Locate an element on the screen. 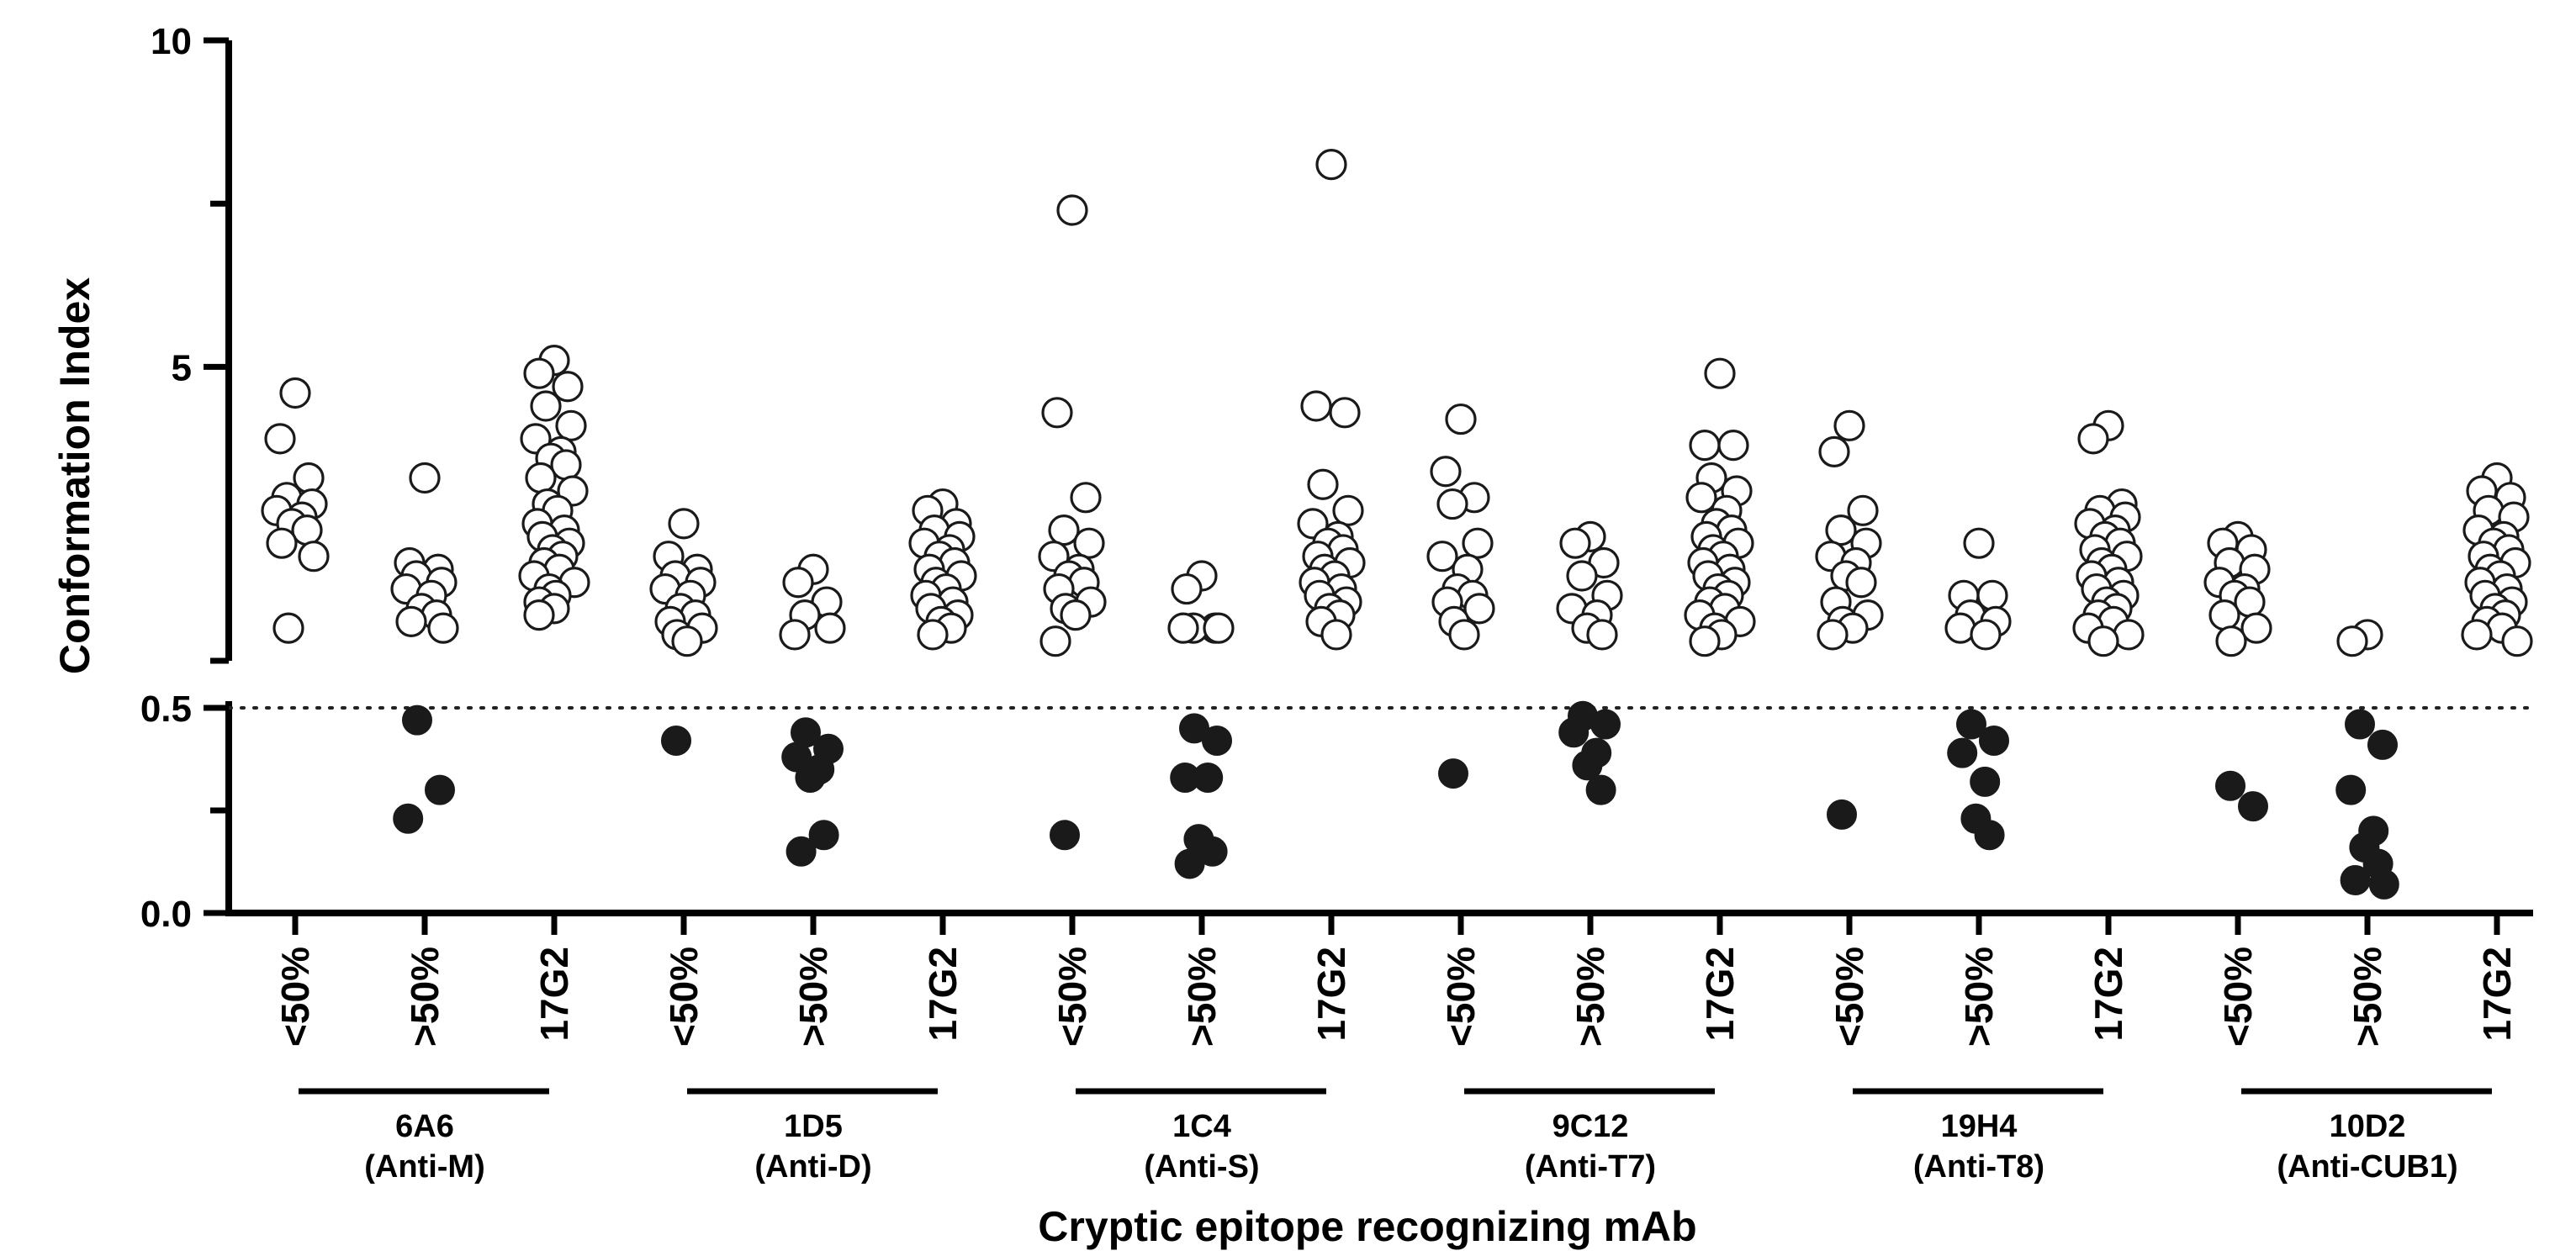 The width and height of the screenshot is (2576, 1256). group-label: 1D5 is located at coordinates (813, 1126).